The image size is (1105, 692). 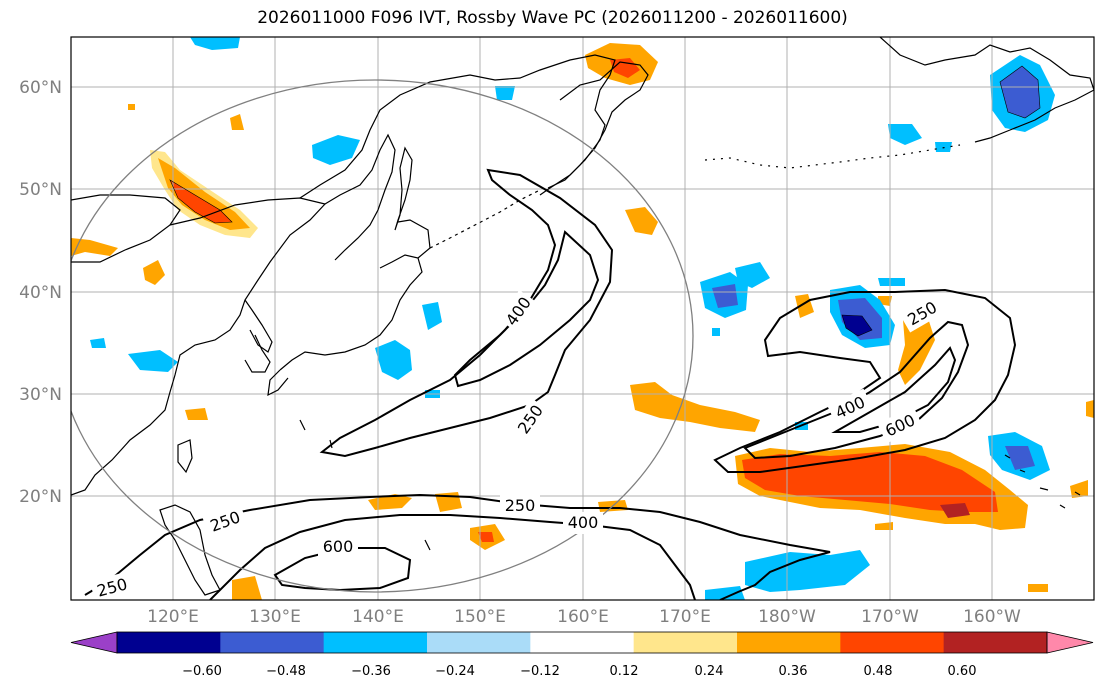 I want to click on lon-label: 170°W, so click(x=890, y=617).